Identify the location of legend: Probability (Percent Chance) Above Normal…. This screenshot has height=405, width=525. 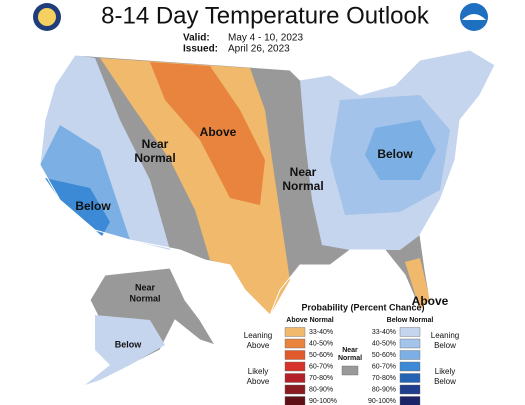
(351, 353).